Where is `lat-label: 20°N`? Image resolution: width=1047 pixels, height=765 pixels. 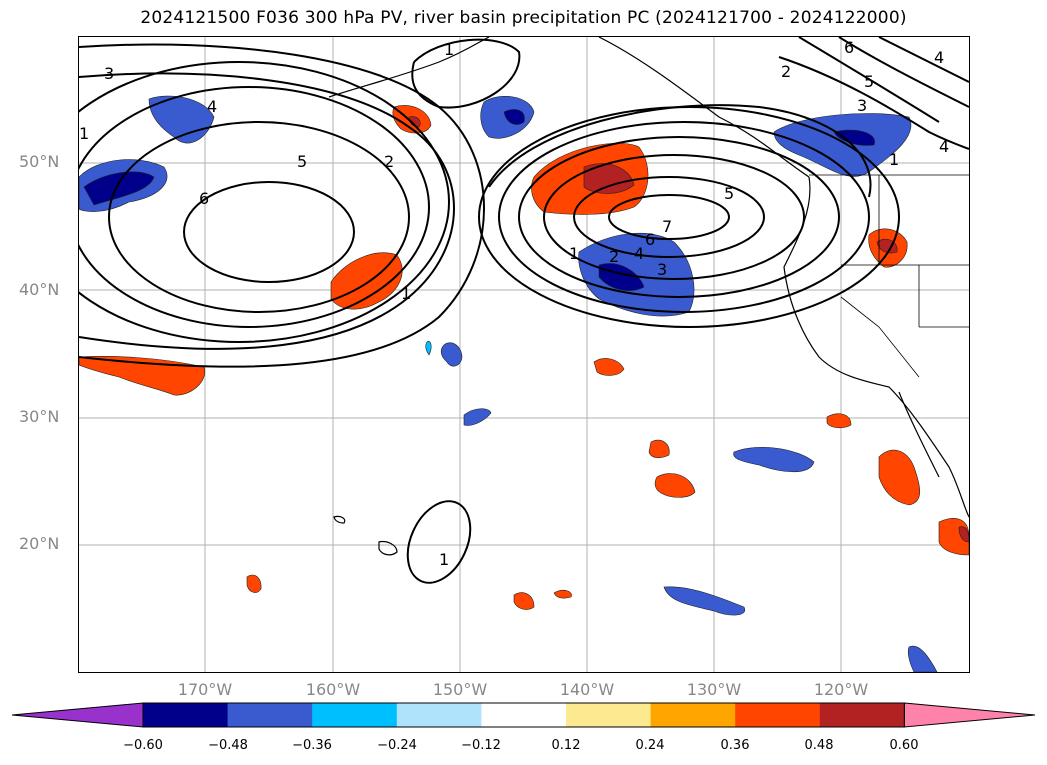
lat-label: 20°N is located at coordinates (39, 543).